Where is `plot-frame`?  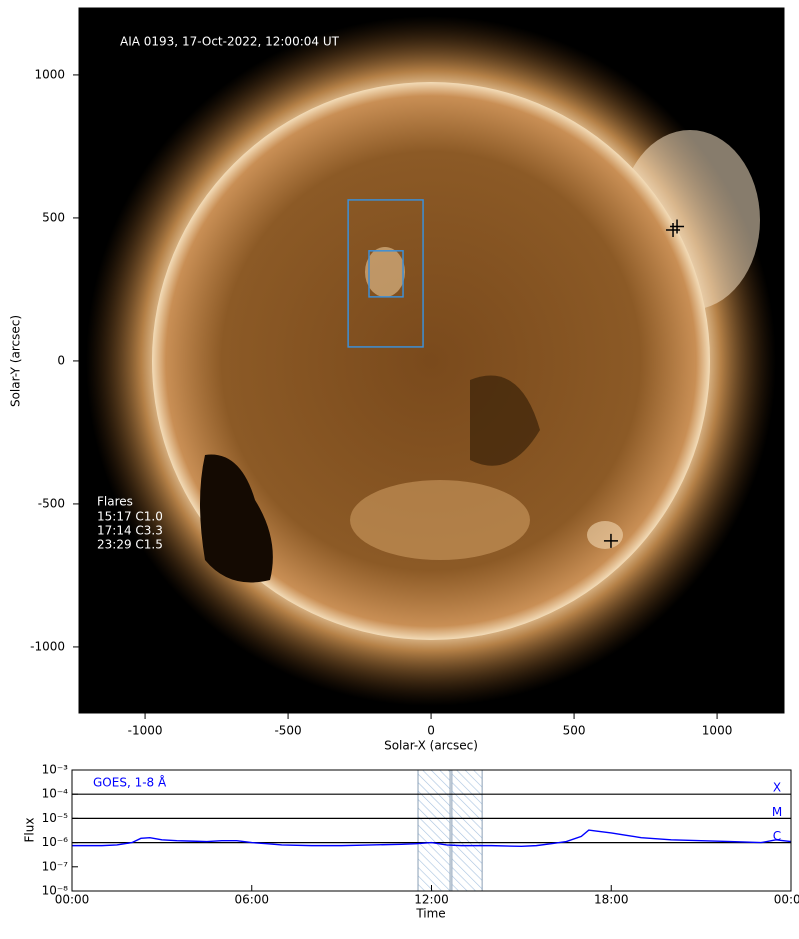
plot-frame is located at coordinates (431, 830).